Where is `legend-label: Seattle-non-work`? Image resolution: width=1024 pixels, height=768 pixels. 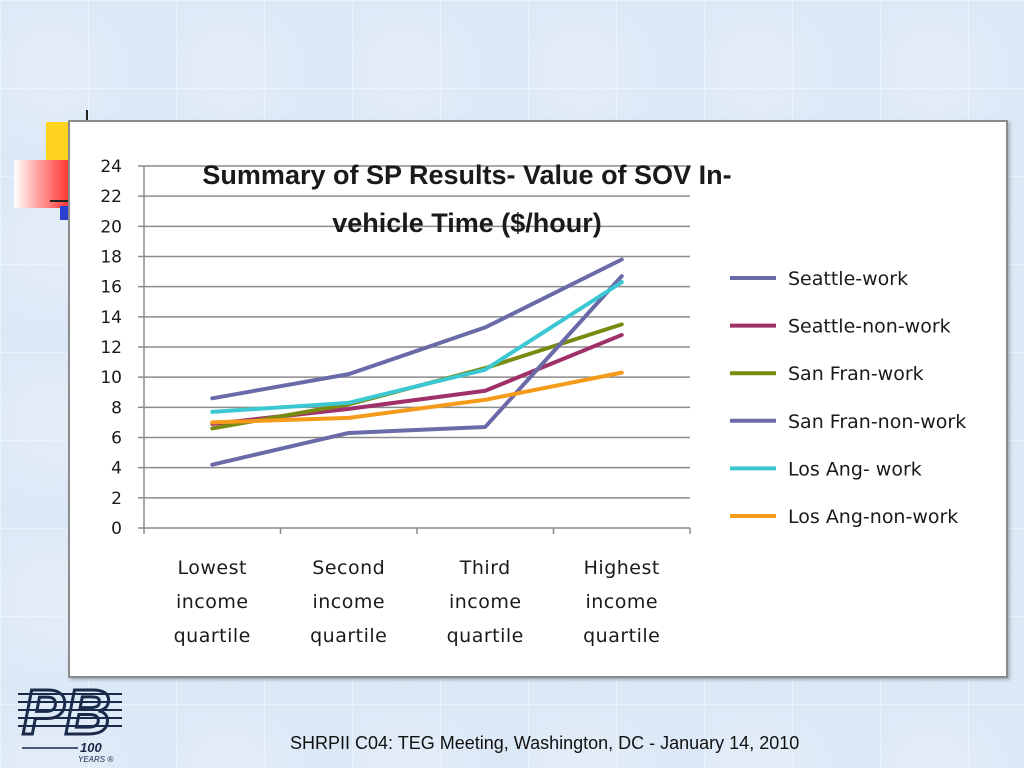 legend-label: Seattle-non-work is located at coordinates (869, 327).